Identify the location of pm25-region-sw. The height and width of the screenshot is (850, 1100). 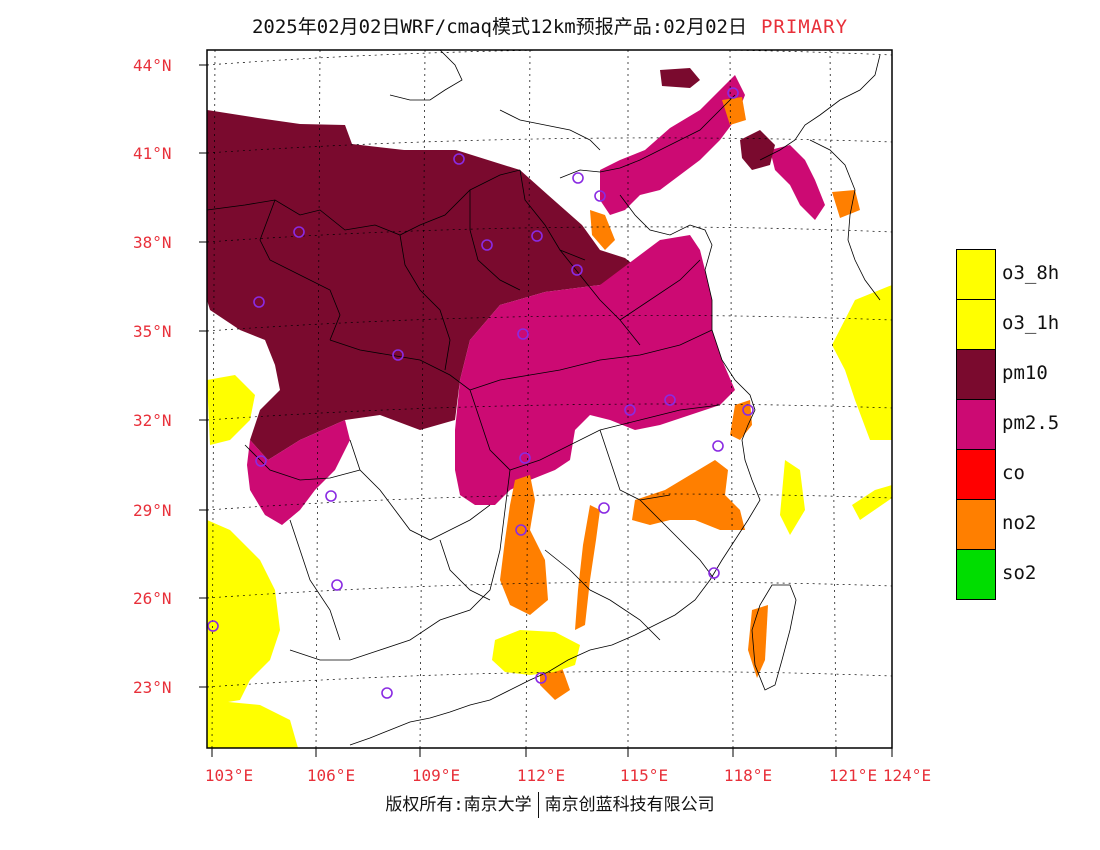
(298, 472).